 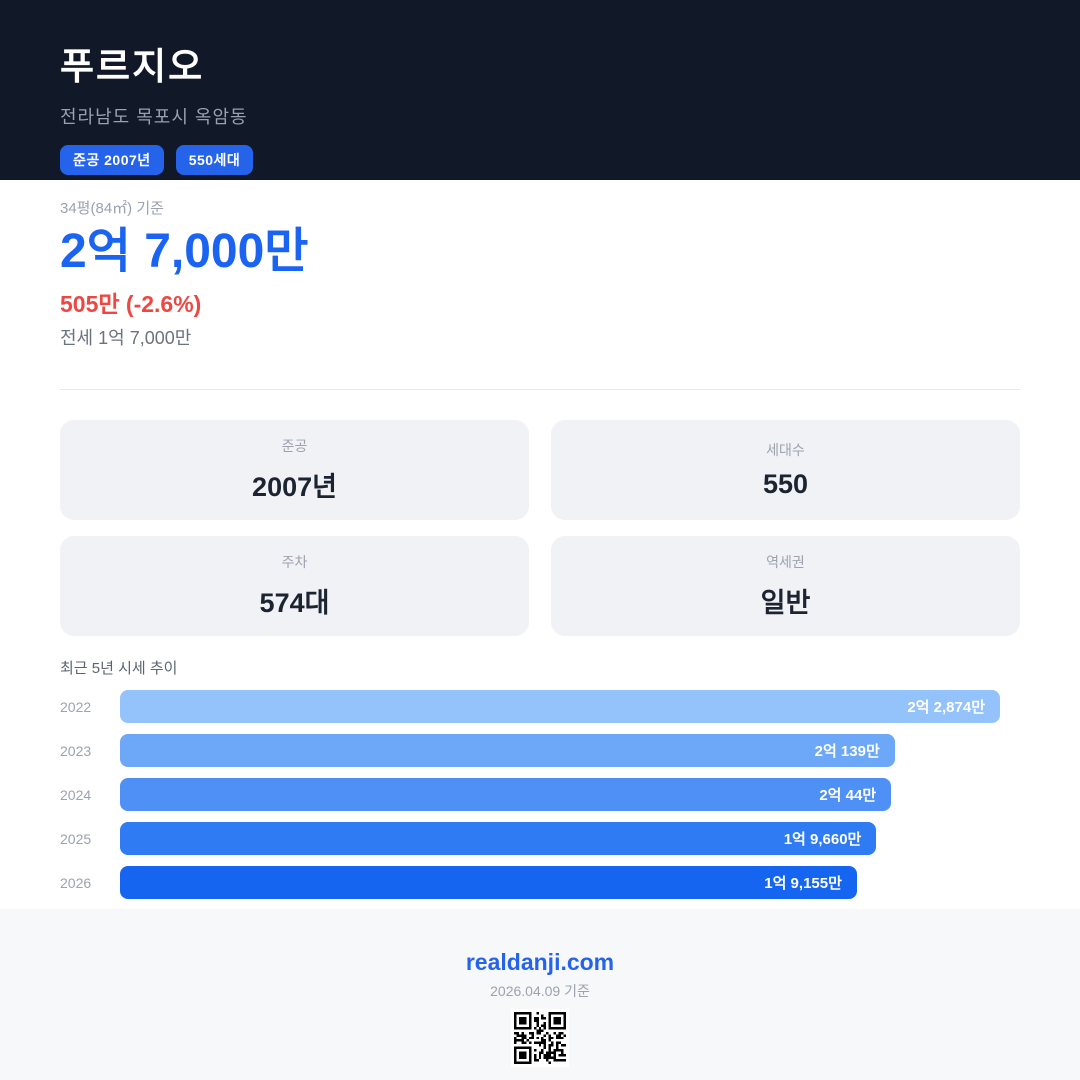 What do you see at coordinates (76, 706) in the screenshot?
I see `chart-year-label: 2022` at bounding box center [76, 706].